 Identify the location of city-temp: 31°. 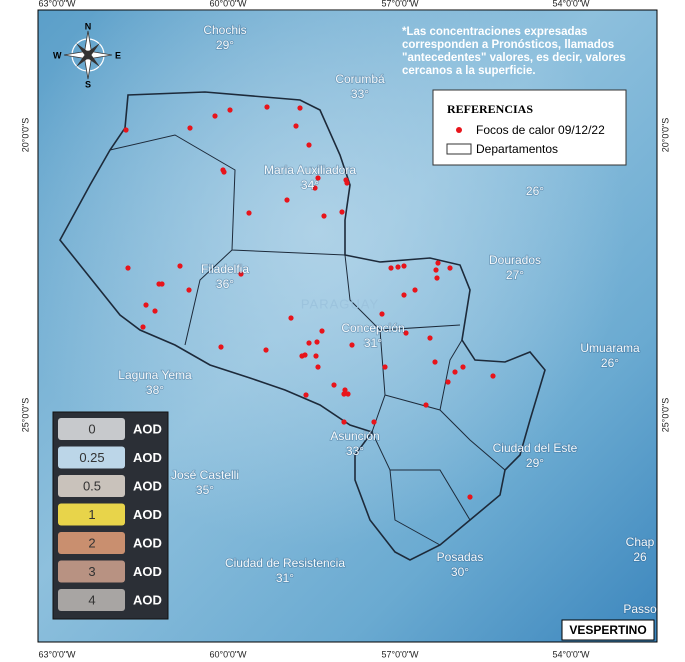
(285, 578).